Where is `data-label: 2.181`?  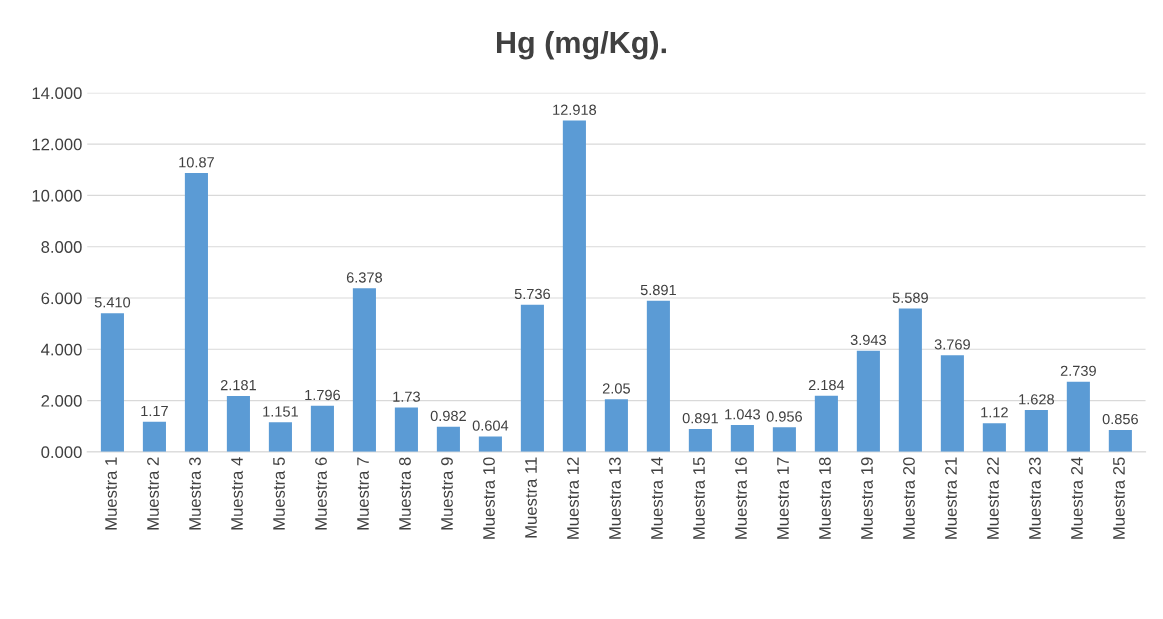 data-label: 2.181 is located at coordinates (238, 385).